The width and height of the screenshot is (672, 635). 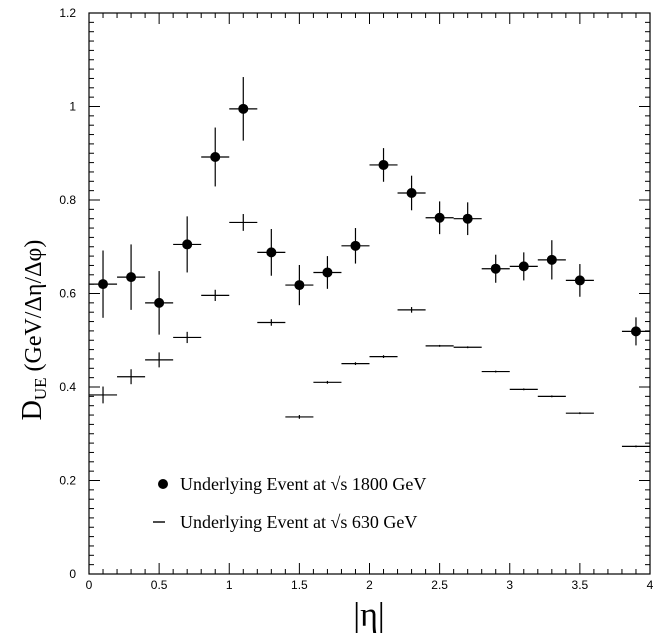 I want to click on x-tick-label: 1.5, so click(x=299, y=585).